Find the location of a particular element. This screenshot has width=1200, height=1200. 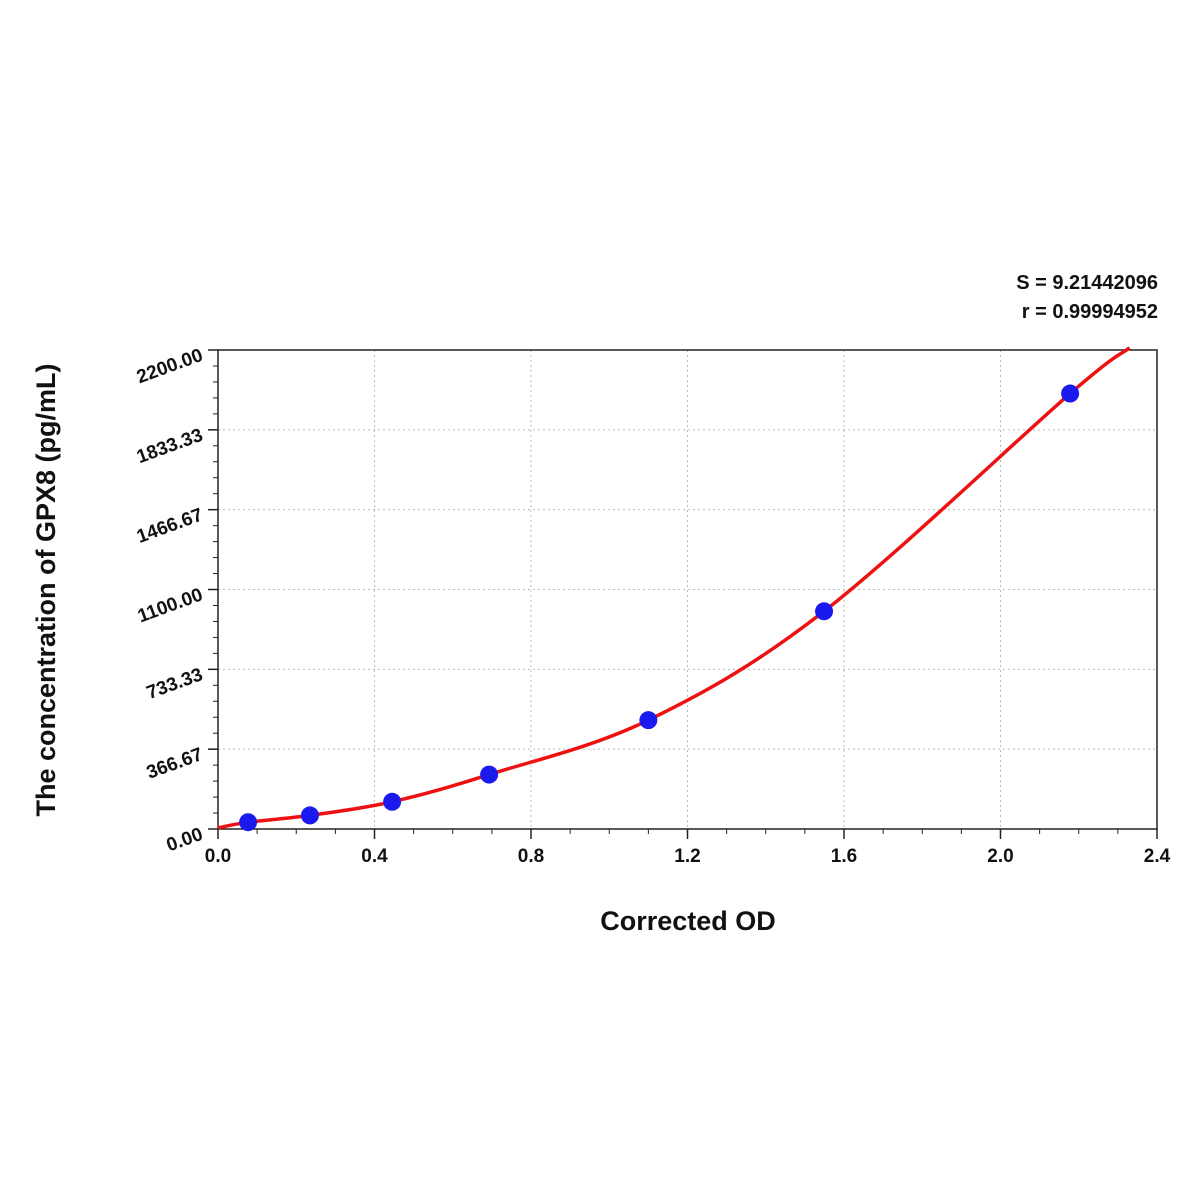

y-tick-label: 366.67 is located at coordinates (175, 764).